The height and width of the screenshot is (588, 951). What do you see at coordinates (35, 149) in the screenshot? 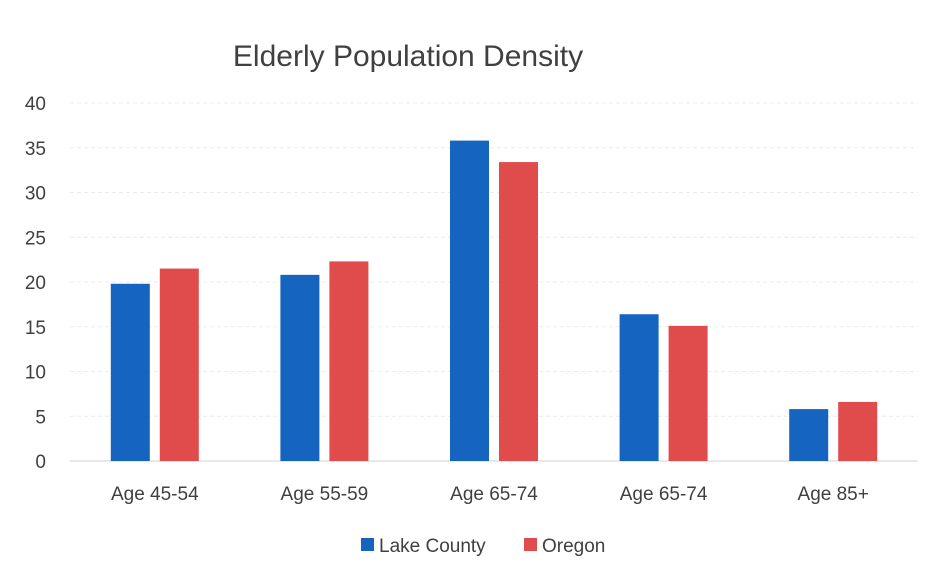
I see `y-tick-label: 35` at bounding box center [35, 149].